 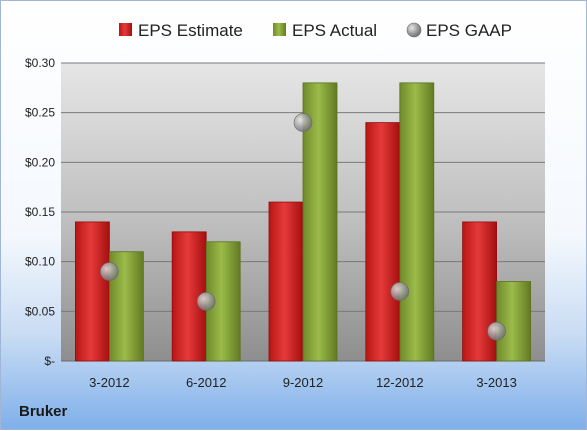 What do you see at coordinates (480, 291) in the screenshot?
I see `eps-estimate-bar-3-2013` at bounding box center [480, 291].